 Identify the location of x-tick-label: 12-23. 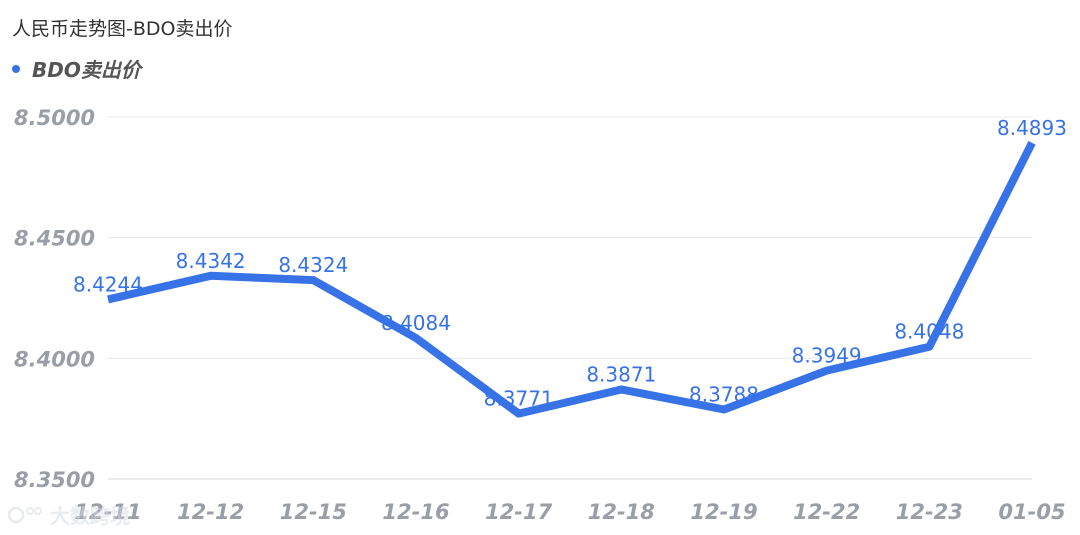
(929, 512).